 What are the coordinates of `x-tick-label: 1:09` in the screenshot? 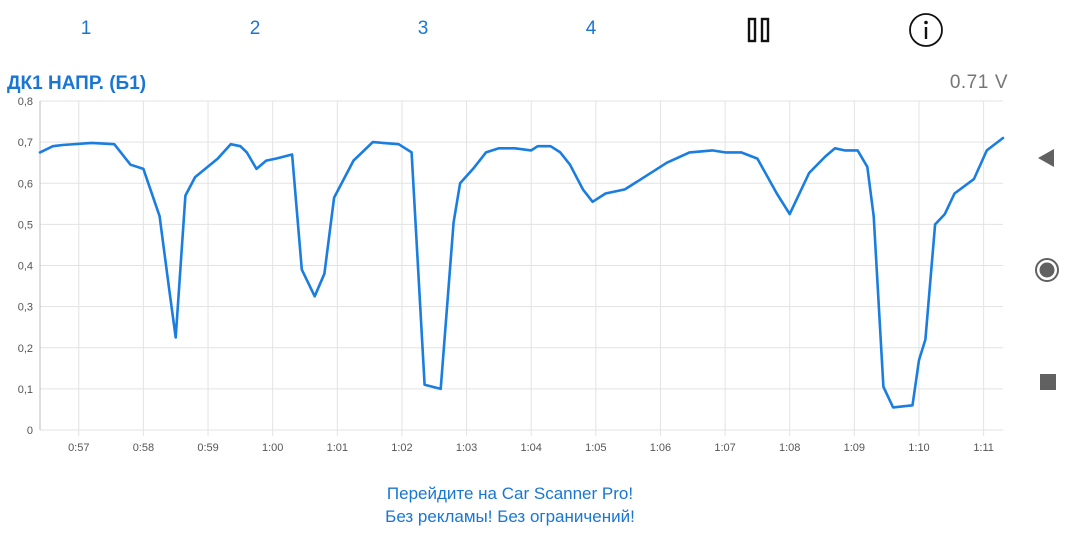 It's located at (854, 448).